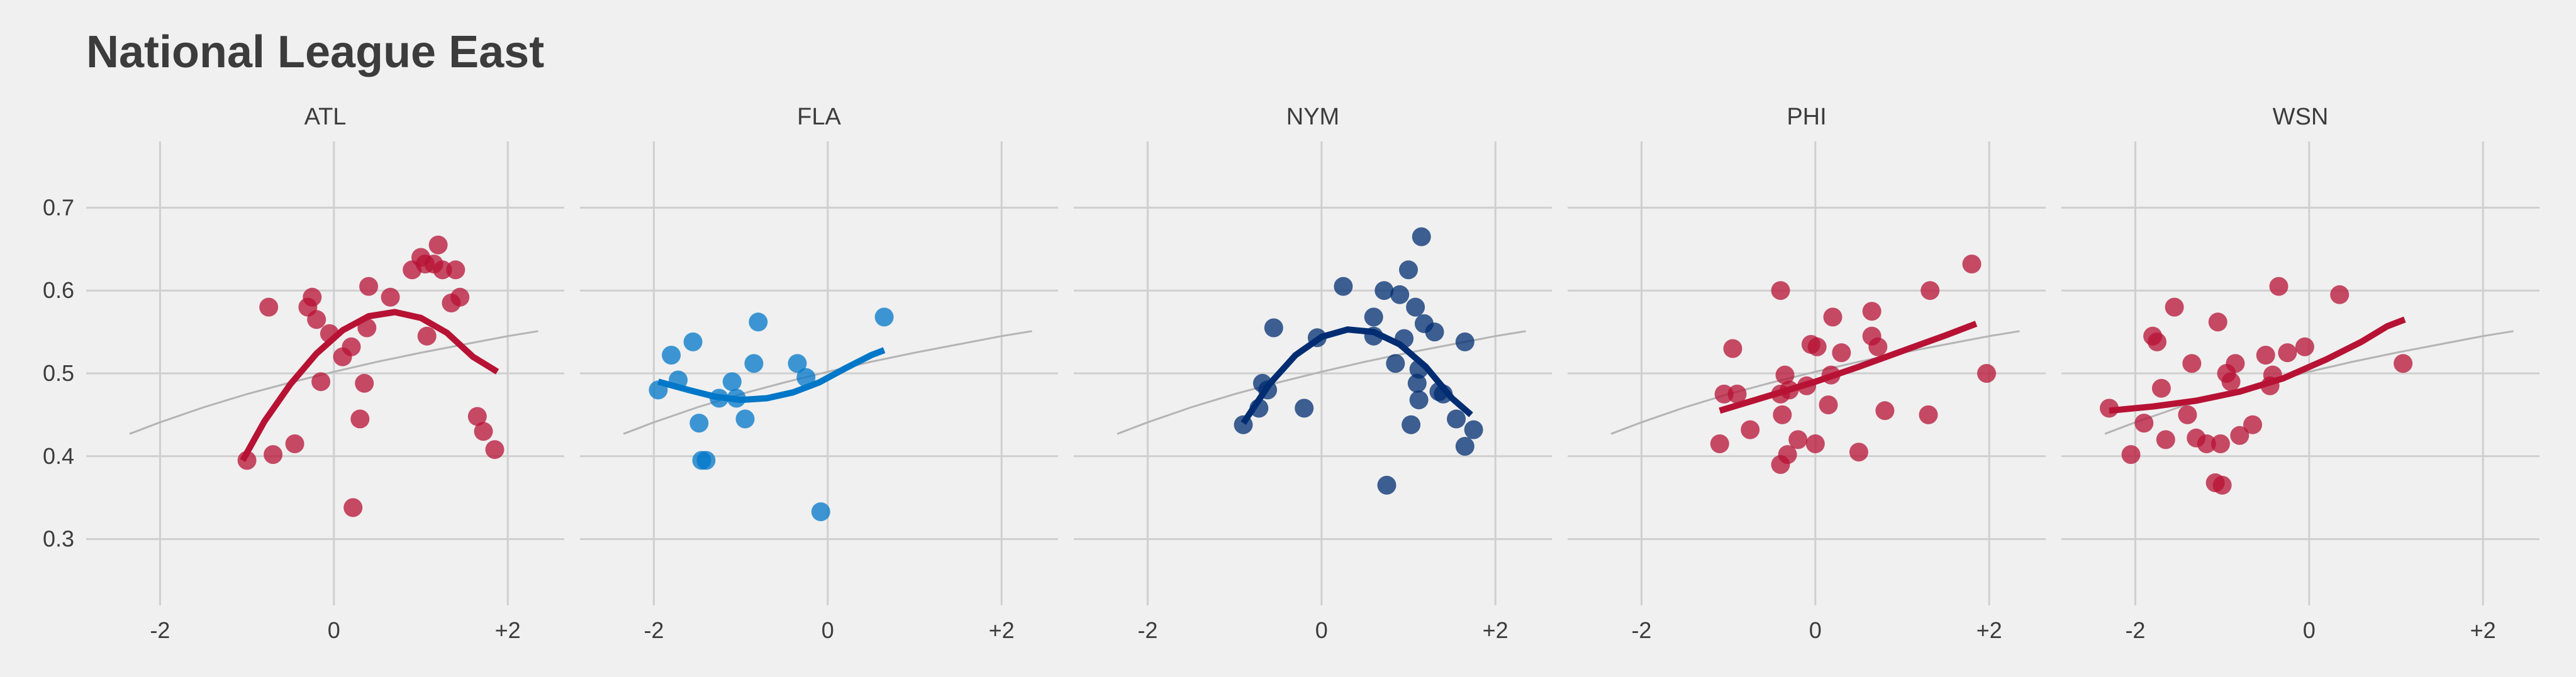 The width and height of the screenshot is (2576, 677). I want to click on panel-atl: ATL -2 0 +2, so click(325, 373).